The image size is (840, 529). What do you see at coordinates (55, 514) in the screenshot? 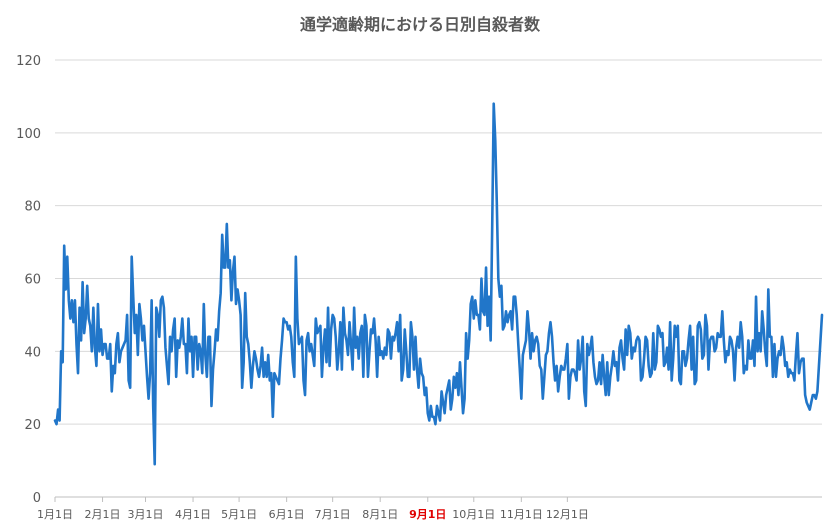
I see `x-tick-label: 1月1日` at bounding box center [55, 514].